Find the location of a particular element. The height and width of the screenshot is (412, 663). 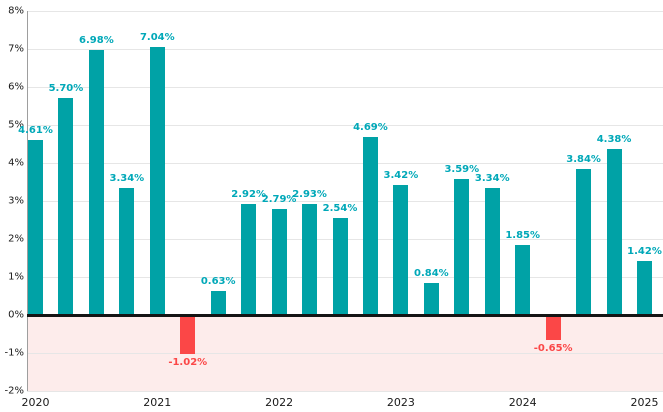

y-tick-label: 0% is located at coordinates (16, 315).